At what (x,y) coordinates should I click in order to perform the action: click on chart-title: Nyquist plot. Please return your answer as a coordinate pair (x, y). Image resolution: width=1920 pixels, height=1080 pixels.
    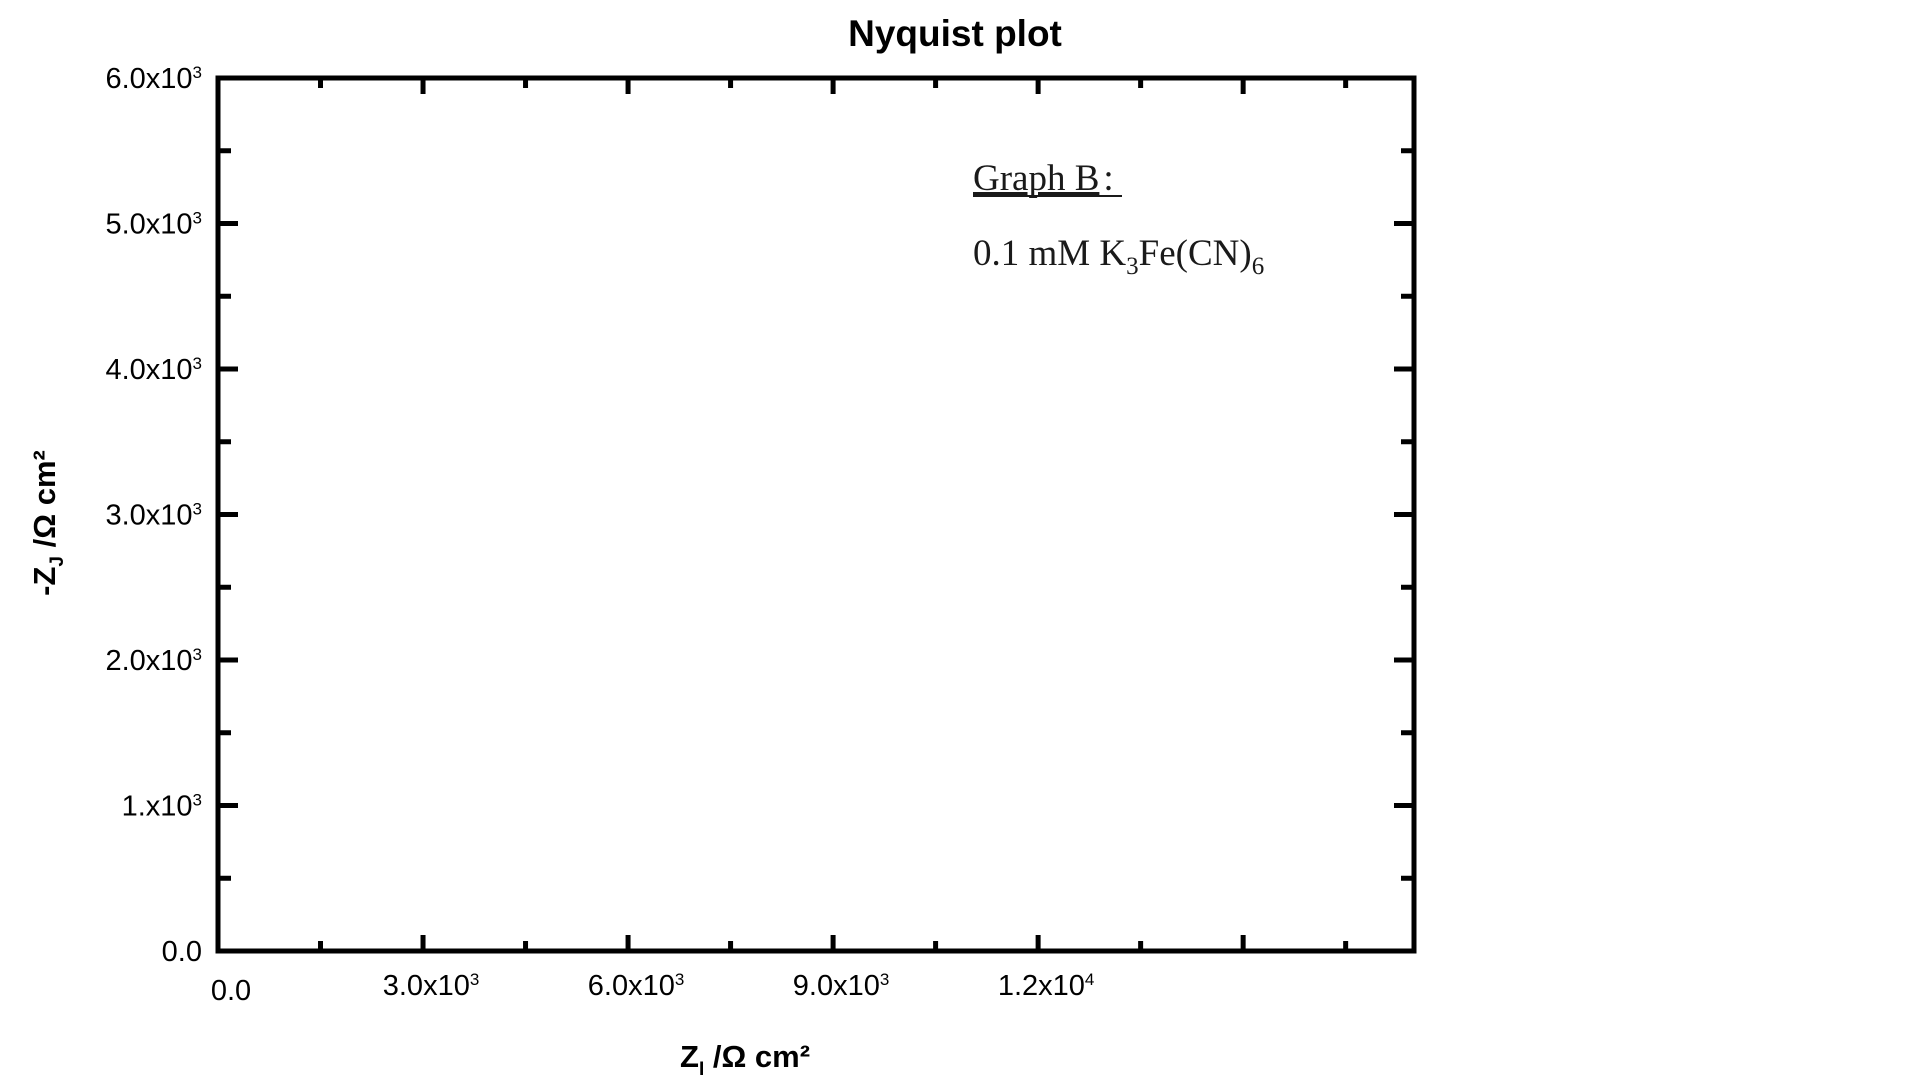
    Looking at the image, I should click on (955, 33).